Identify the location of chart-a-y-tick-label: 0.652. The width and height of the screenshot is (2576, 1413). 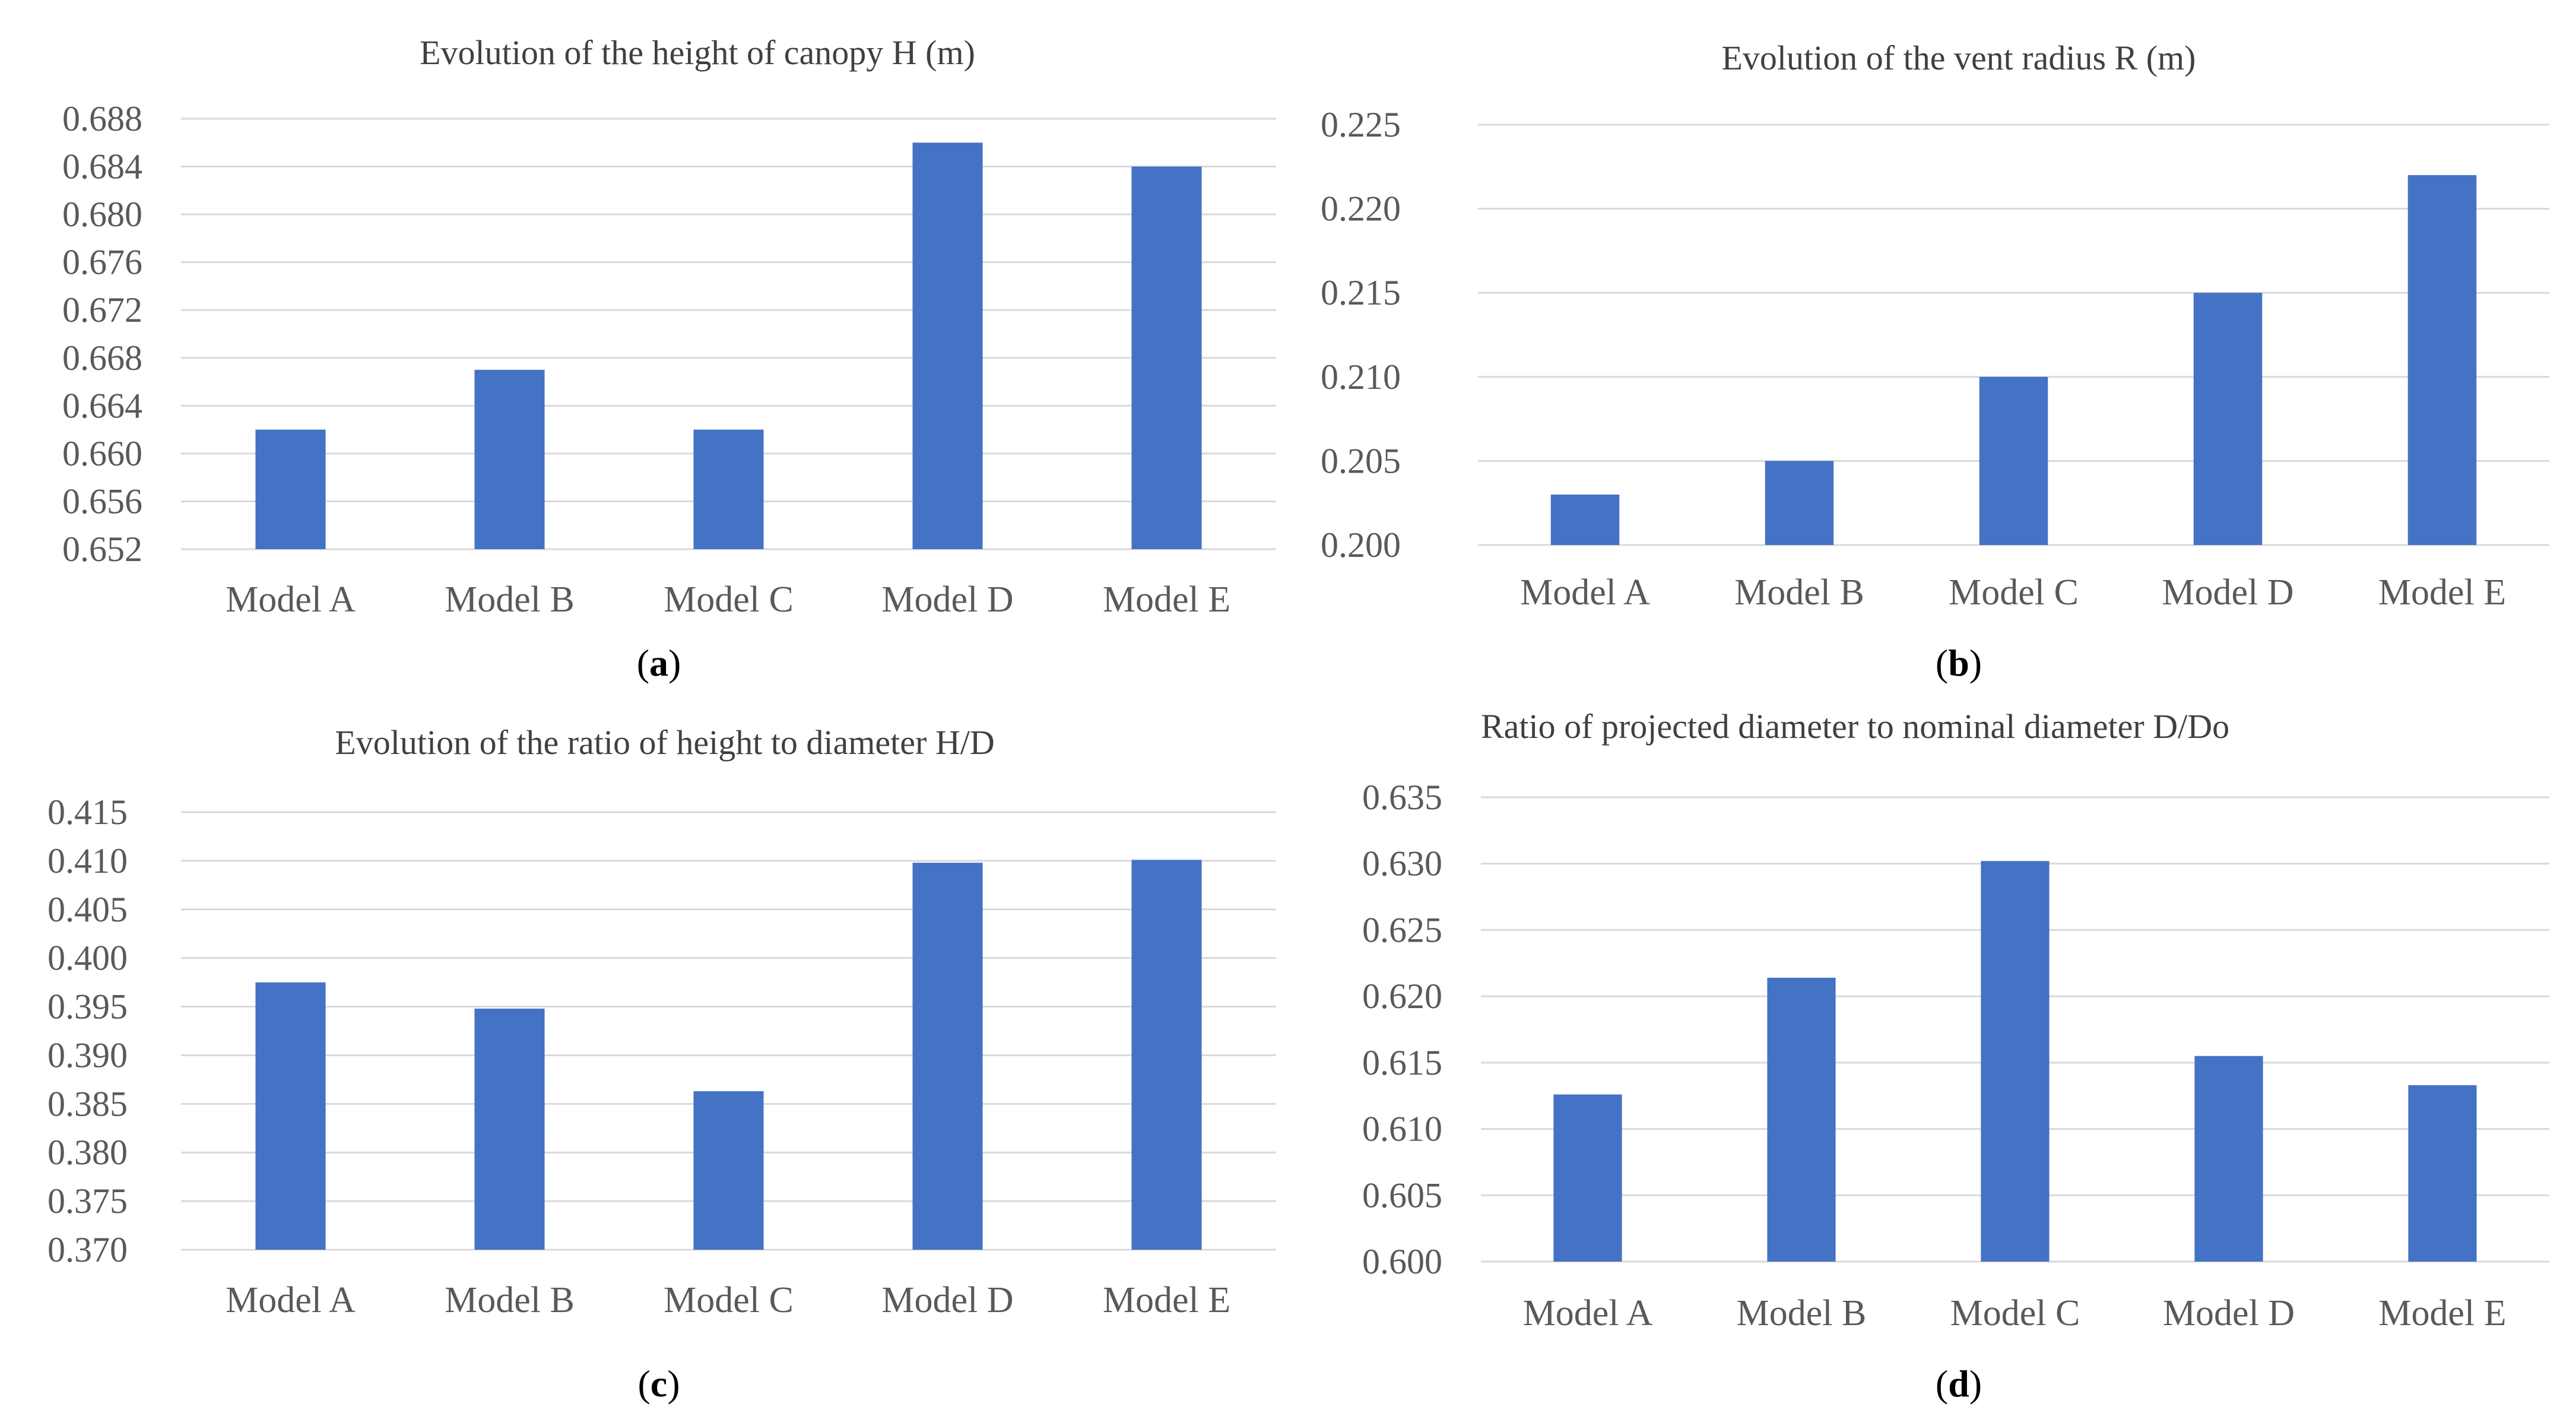
(102, 549).